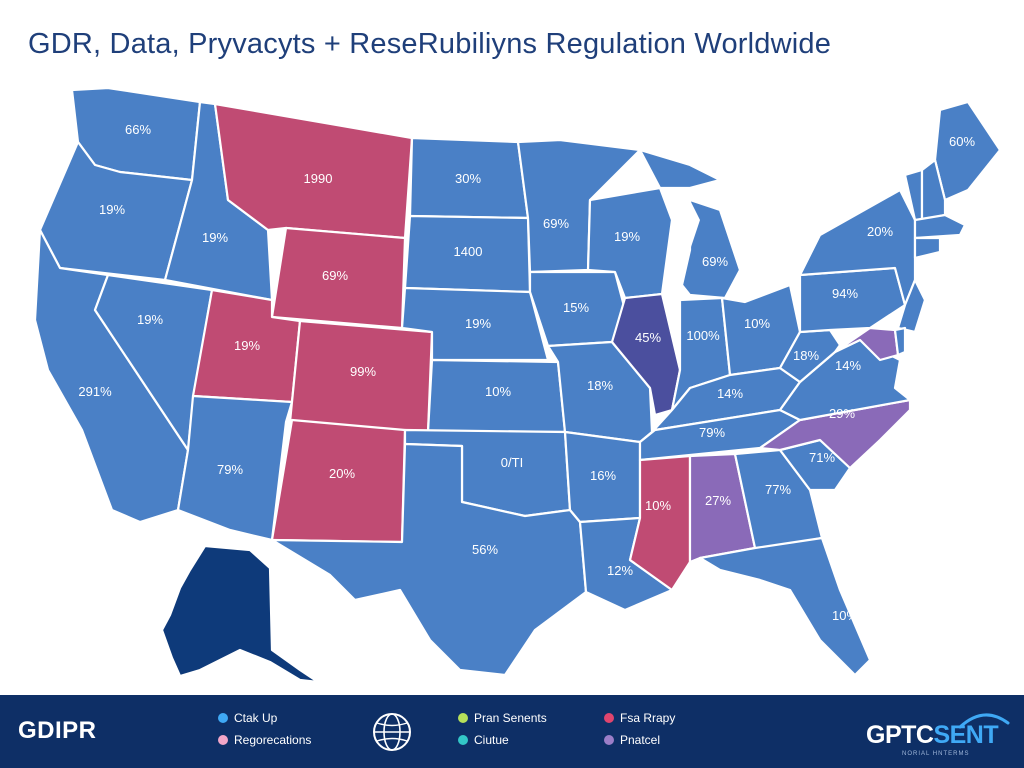 This screenshot has width=1024, height=768. What do you see at coordinates (848, 365) in the screenshot?
I see `state-label-va: 14%` at bounding box center [848, 365].